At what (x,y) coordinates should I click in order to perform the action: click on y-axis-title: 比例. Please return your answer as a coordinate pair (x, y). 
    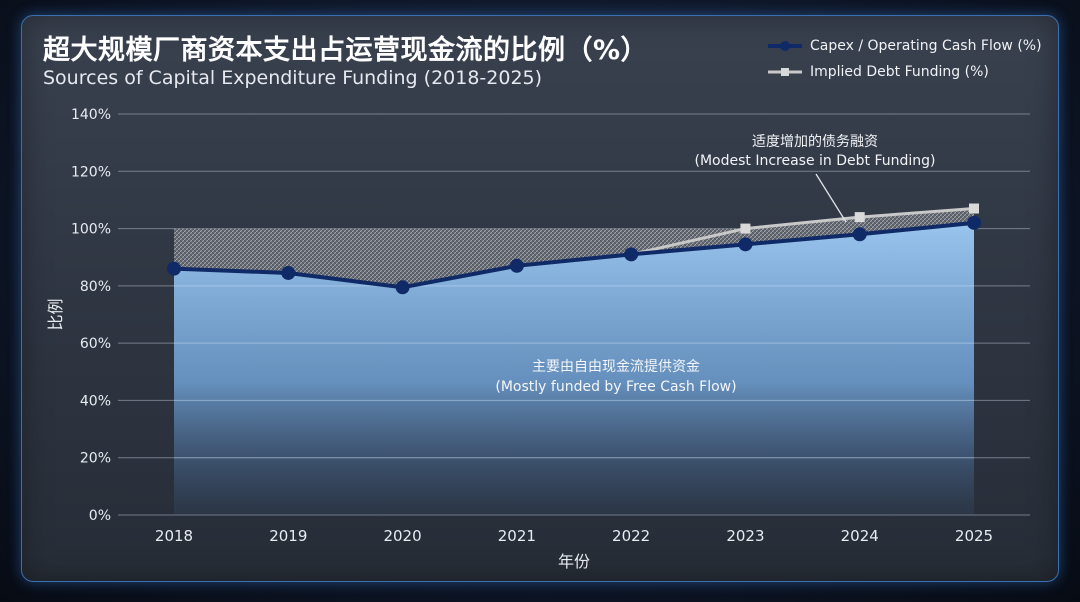
    Looking at the image, I should click on (55, 314).